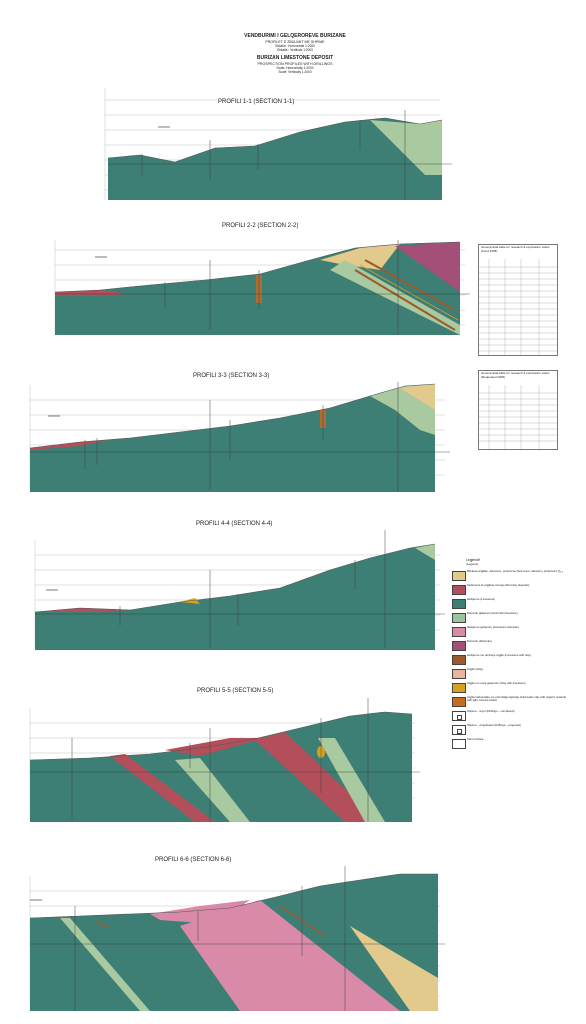  Describe the element at coordinates (193, 860) in the screenshot. I see `section-6-title: PROFILI 6-6 (SECTION 6-6)` at that location.